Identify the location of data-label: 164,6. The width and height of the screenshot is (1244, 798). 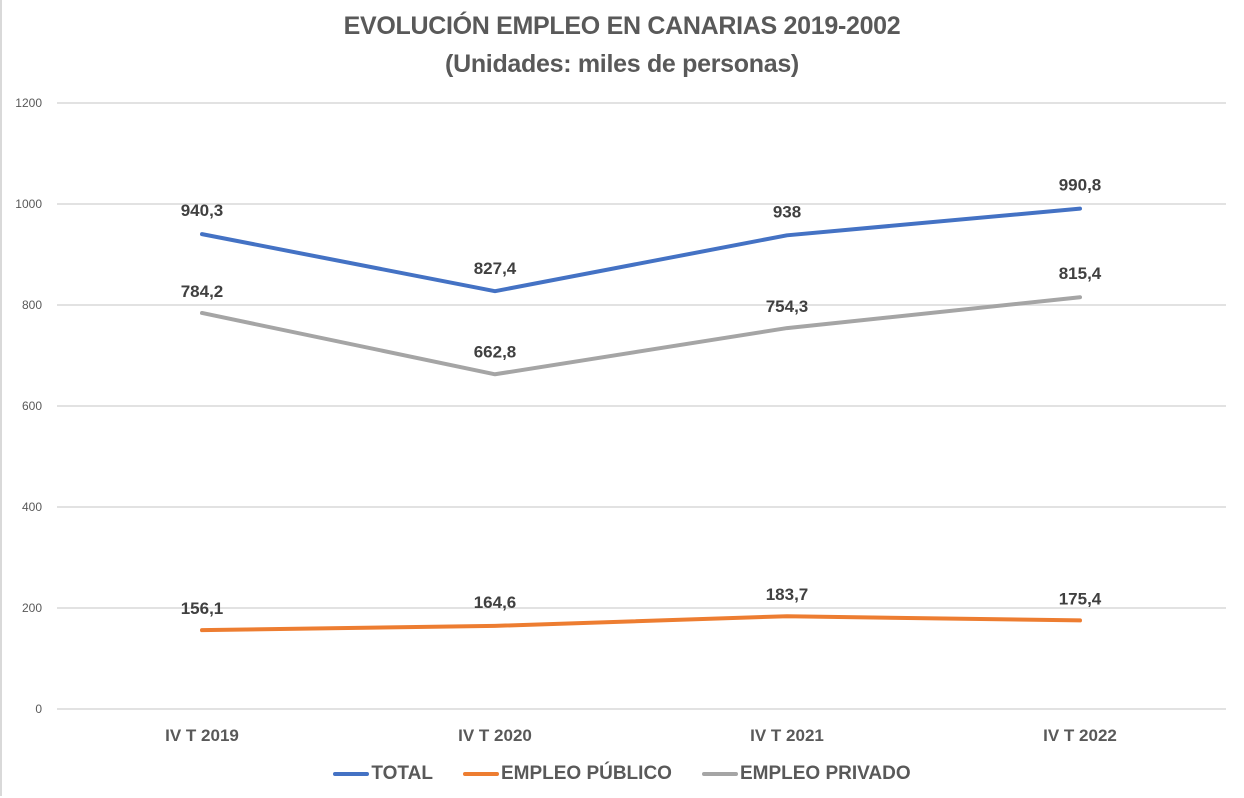
(495, 602).